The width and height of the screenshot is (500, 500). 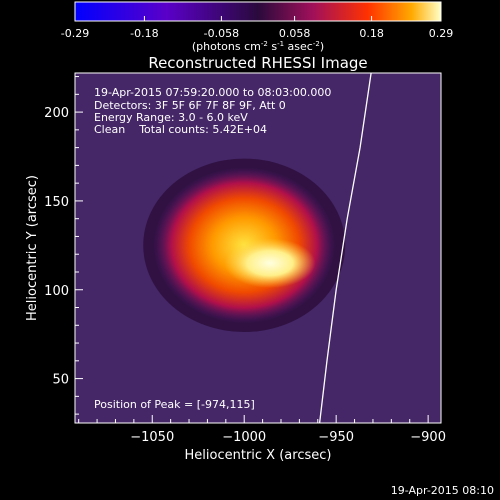 What do you see at coordinates (270, 263) in the screenshot?
I see `source-core` at bounding box center [270, 263].